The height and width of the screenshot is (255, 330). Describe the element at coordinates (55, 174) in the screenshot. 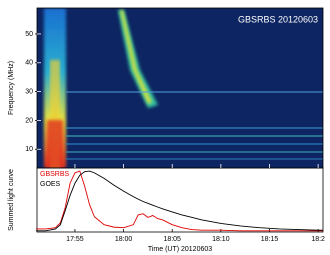

I see `legend-entry: GBSRBS` at that location.